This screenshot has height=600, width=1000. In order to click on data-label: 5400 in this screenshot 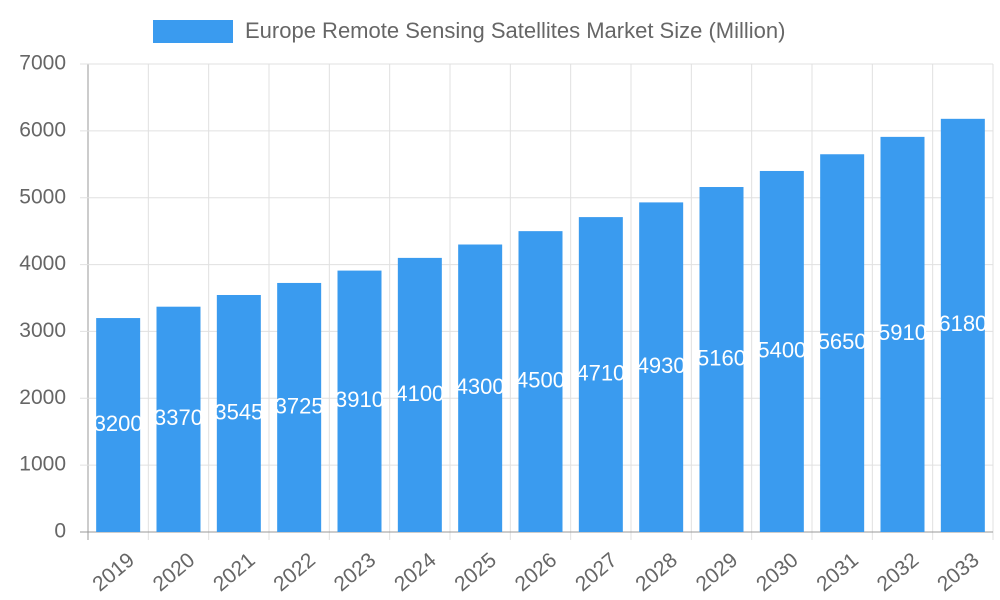, I will do `click(781, 349)`.